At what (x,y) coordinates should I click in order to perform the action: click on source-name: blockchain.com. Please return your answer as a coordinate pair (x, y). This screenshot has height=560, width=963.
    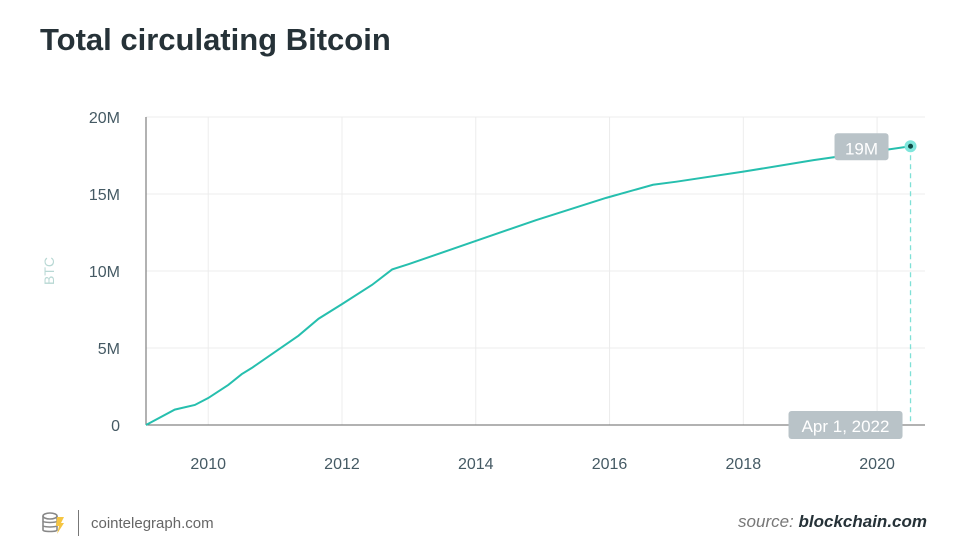
    Looking at the image, I should click on (862, 521).